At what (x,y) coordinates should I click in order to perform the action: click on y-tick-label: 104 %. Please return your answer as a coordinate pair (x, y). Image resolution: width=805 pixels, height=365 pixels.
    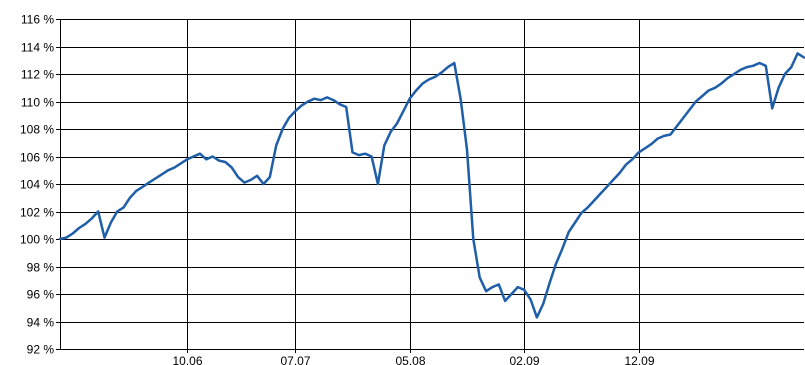
    Looking at the image, I should click on (37, 185).